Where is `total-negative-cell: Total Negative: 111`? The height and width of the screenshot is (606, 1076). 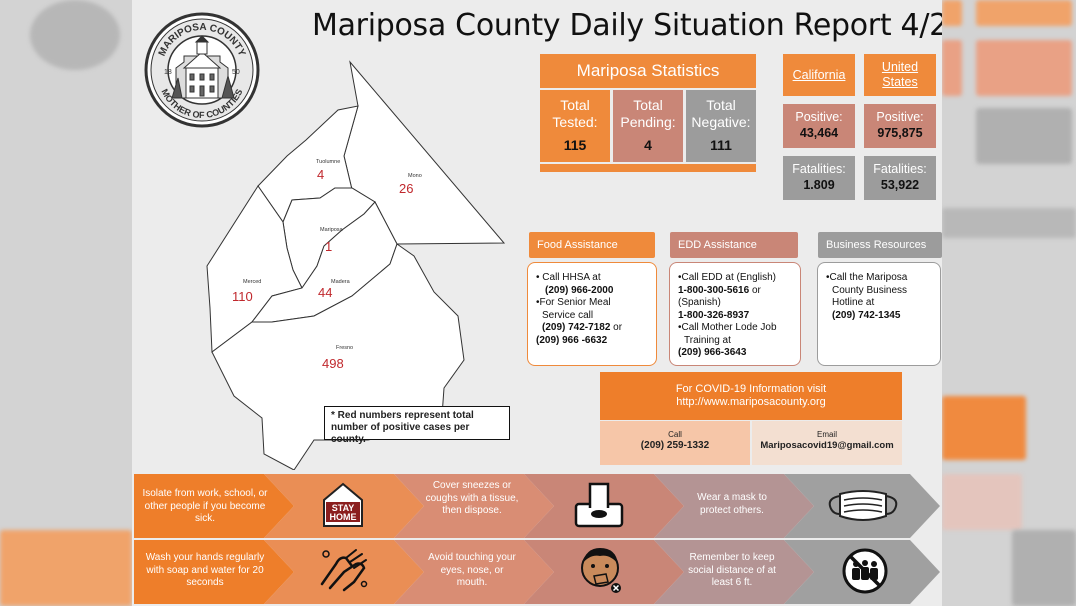
total-negative-cell: Total Negative: 111 is located at coordinates (721, 126).